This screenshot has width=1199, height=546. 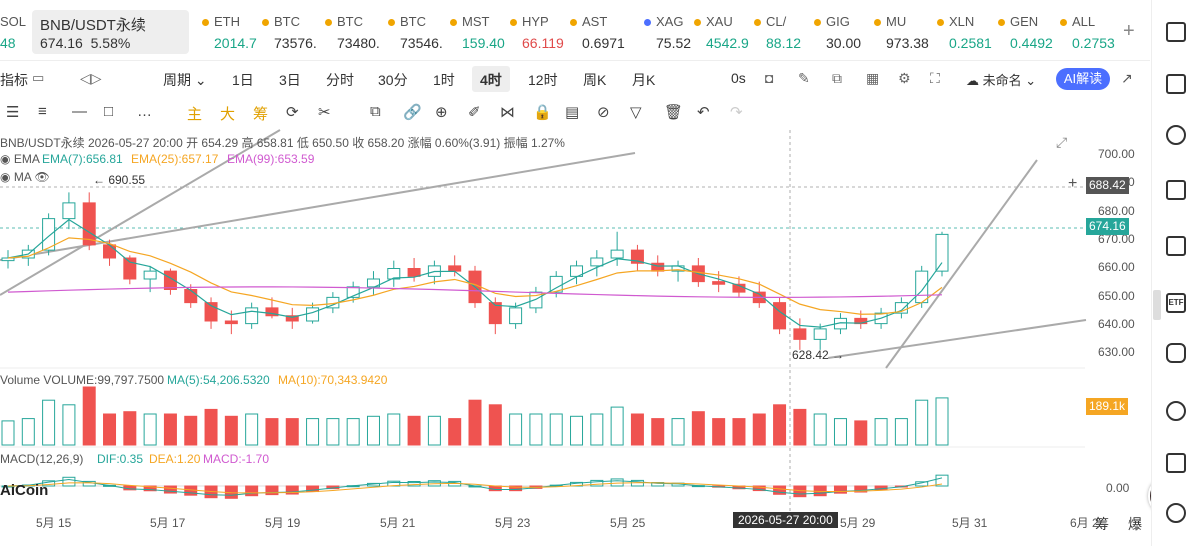 What do you see at coordinates (572, 112) in the screenshot?
I see `note-icon: ▤` at bounding box center [572, 112].